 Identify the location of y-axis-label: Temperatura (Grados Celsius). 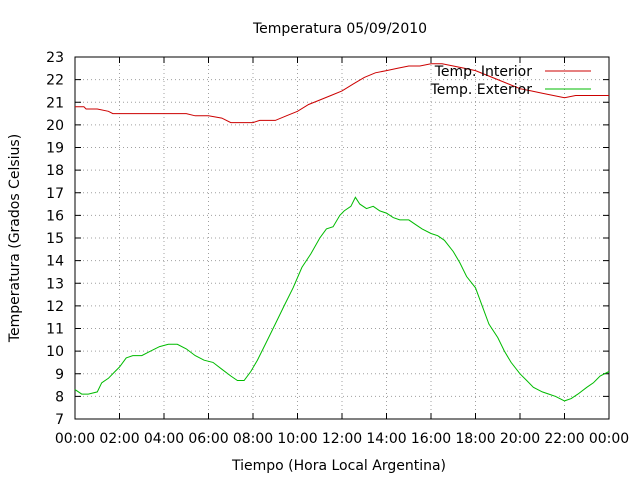
(15, 238).